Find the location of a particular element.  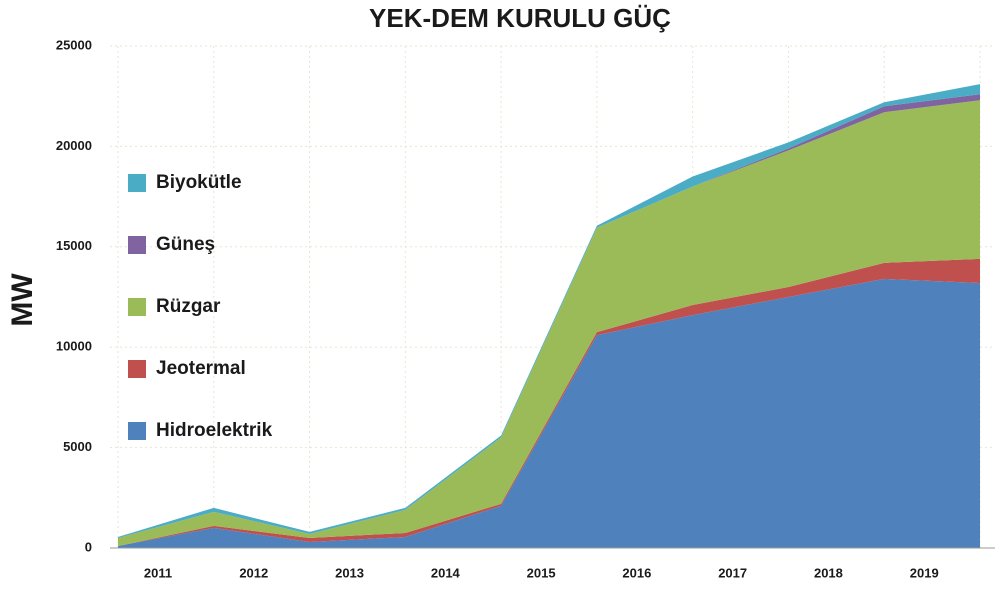

x-tick-label: 2011 is located at coordinates (158, 572).